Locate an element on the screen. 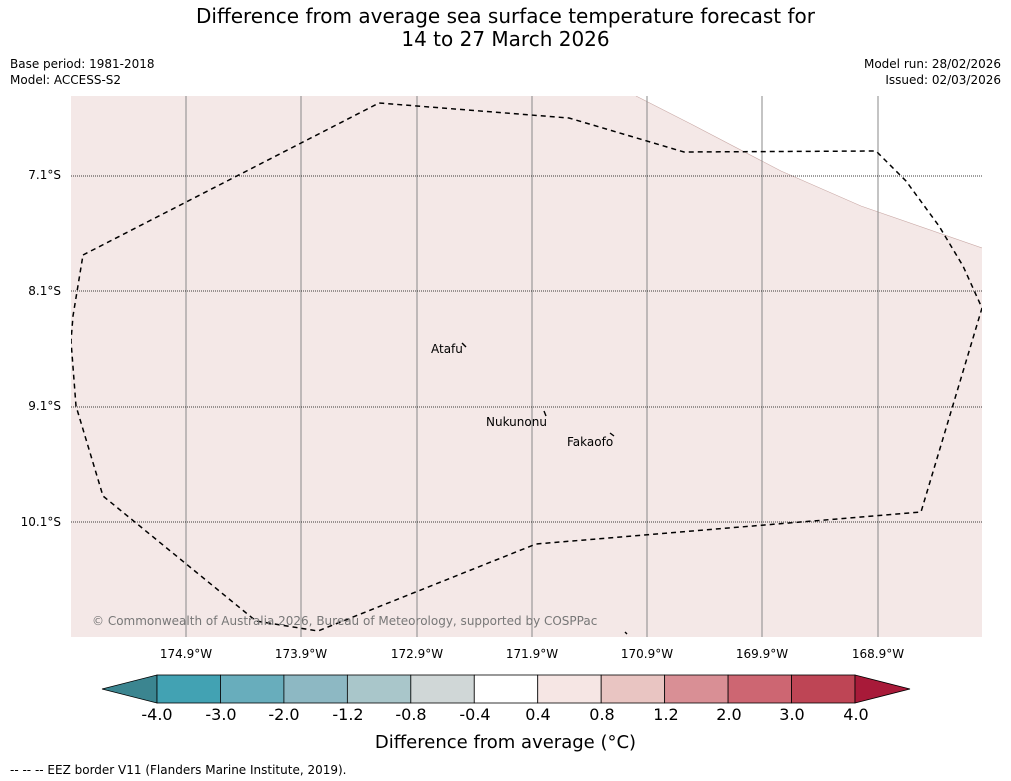  place-nukunonu: Nukunonu is located at coordinates (516, 422).